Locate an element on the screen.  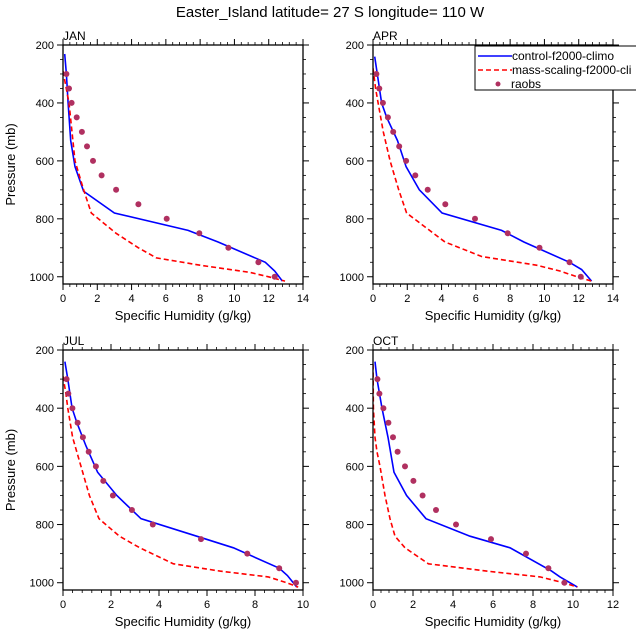
y-axis-label: Pressure (mb) is located at coordinates (10, 470).